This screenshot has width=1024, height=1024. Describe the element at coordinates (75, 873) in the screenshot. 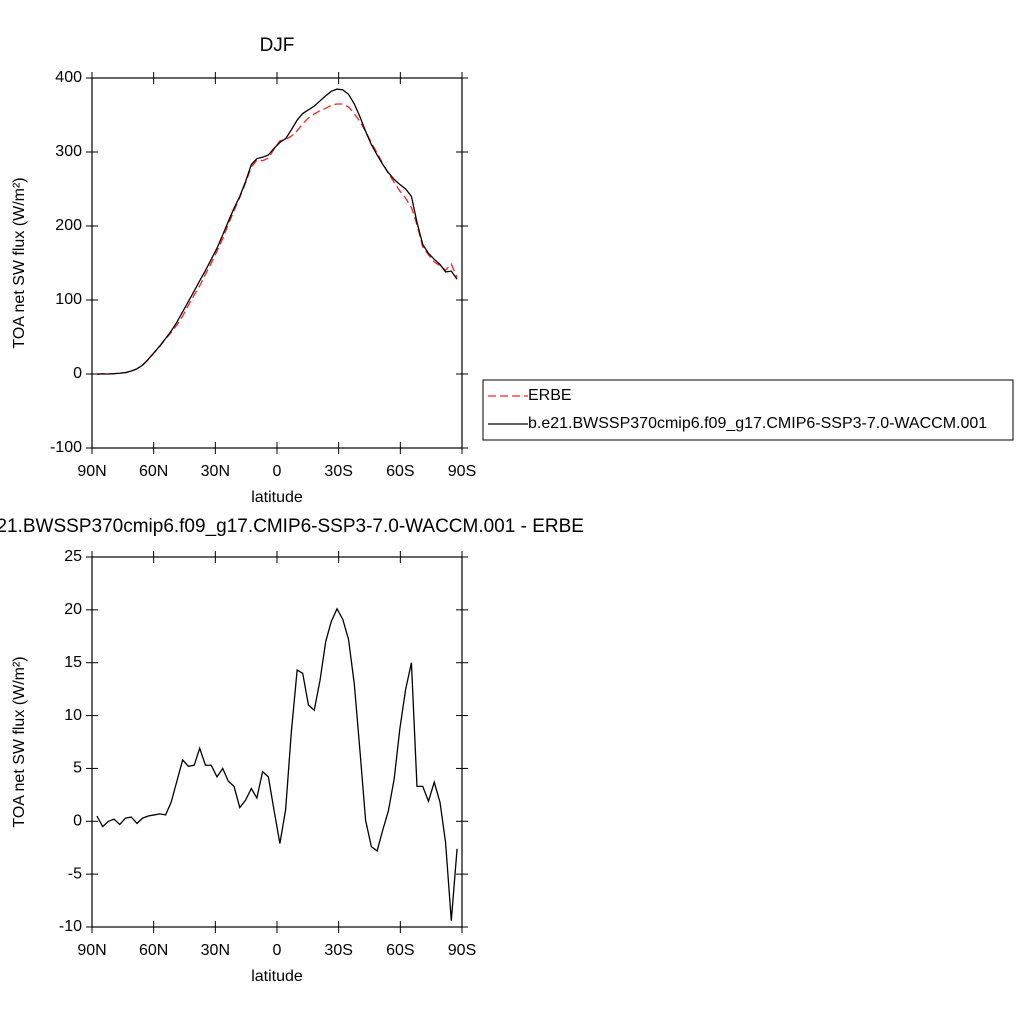

I see `y-tick-label: -5` at that location.